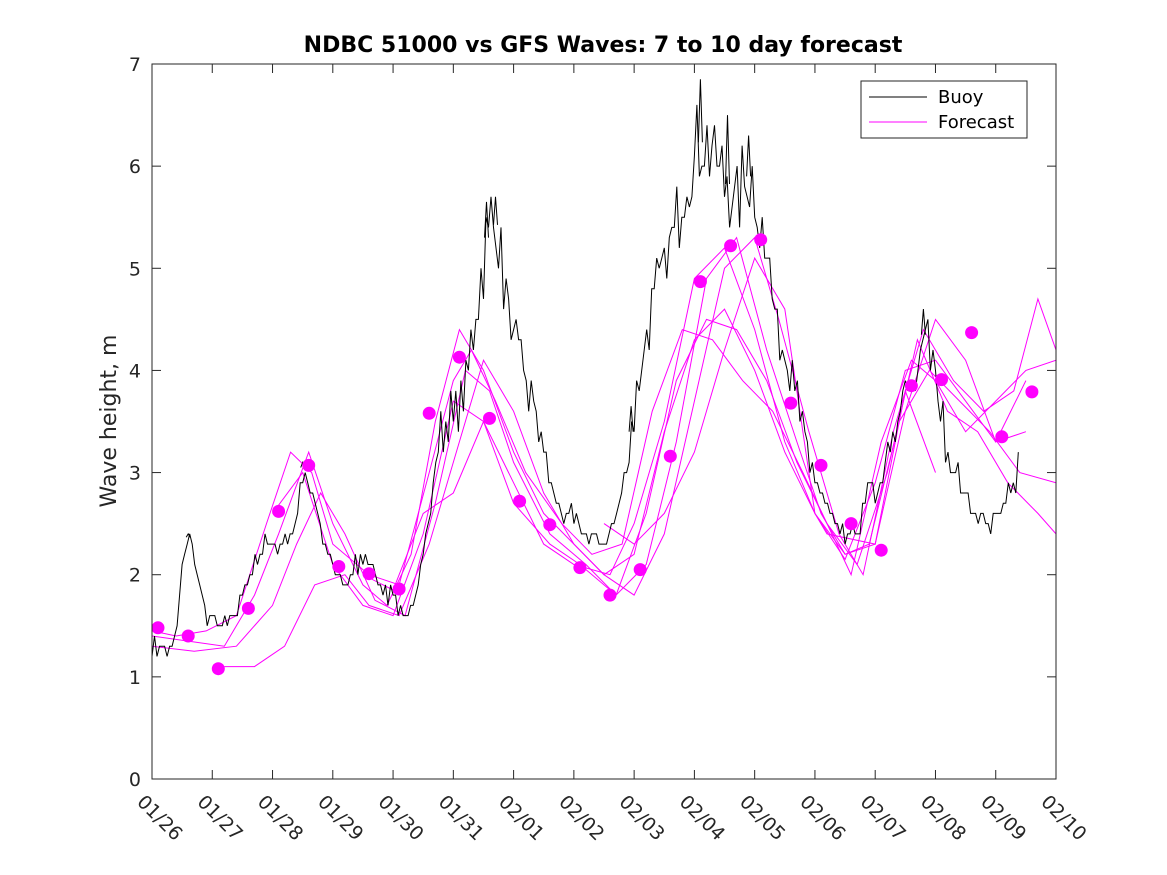  I want to click on x-tick-label: 02/06, so click(822, 818).